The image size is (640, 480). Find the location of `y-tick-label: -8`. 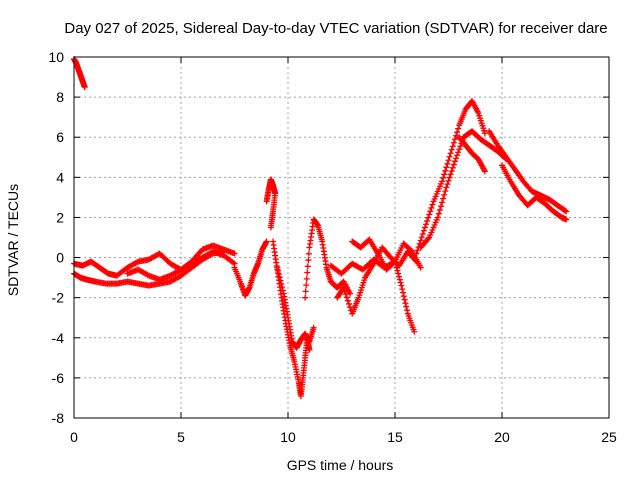

y-tick-label: -8 is located at coordinates (58, 418).